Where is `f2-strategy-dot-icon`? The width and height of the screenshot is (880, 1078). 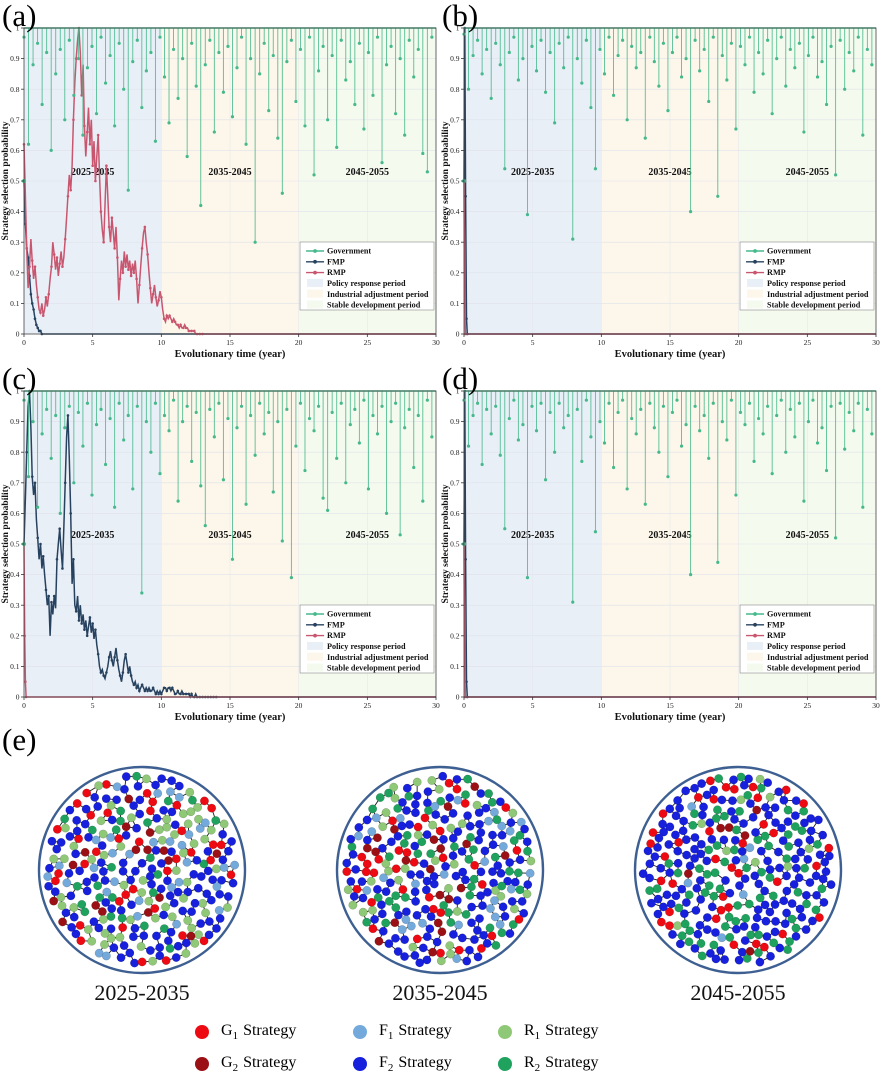
f2-strategy-dot-icon is located at coordinates (360, 1064).